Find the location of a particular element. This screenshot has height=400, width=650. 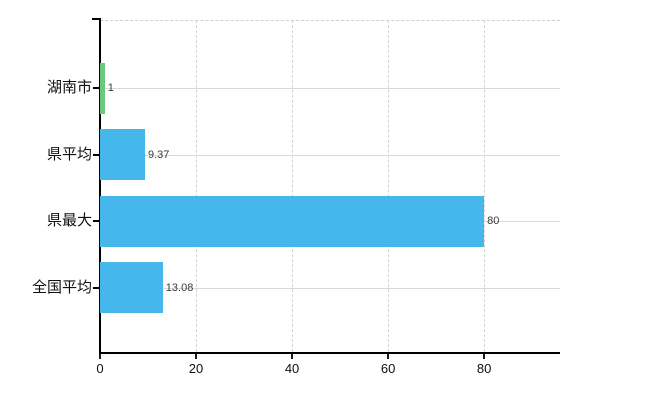

x-axis-line is located at coordinates (329, 353).